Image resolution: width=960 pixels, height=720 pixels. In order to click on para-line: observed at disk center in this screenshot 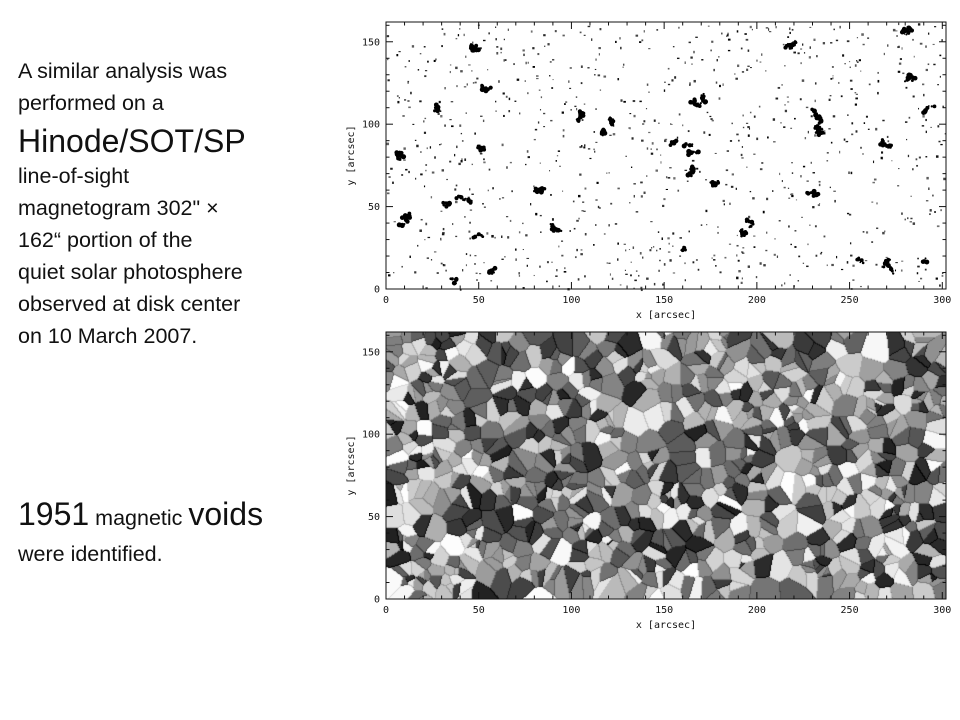, I will do `click(129, 303)`.